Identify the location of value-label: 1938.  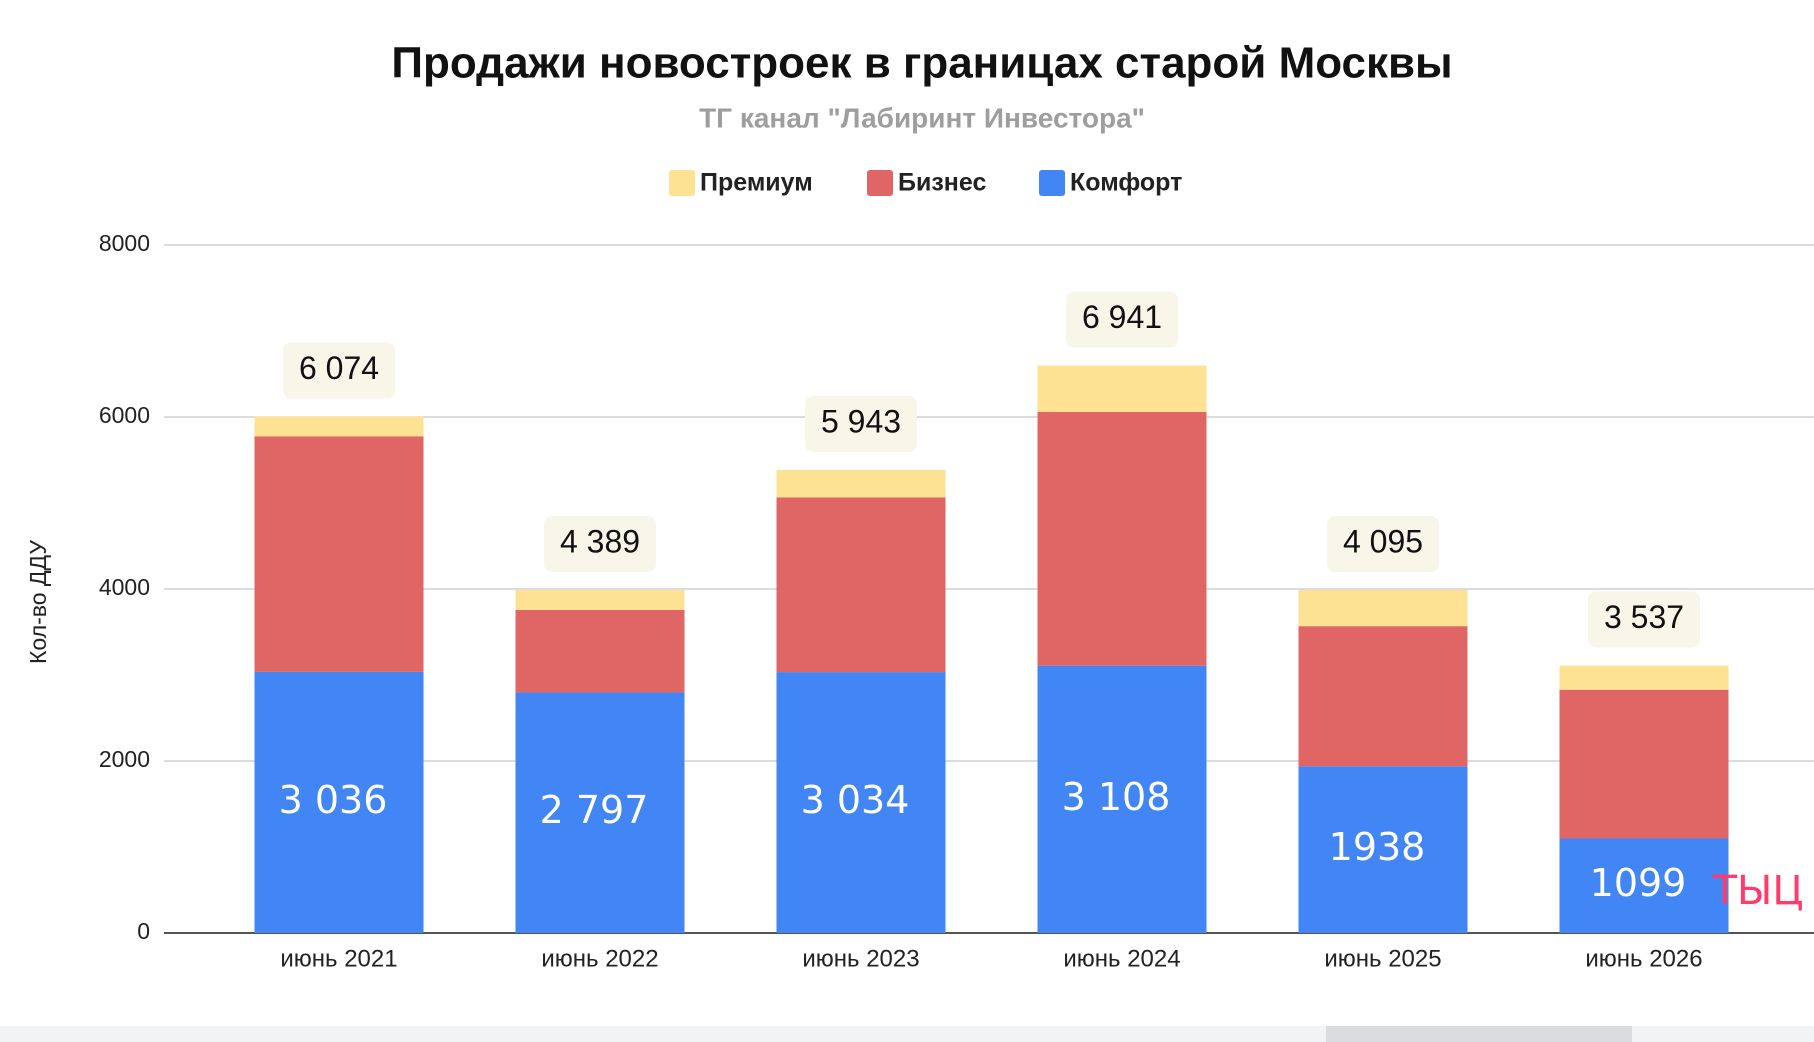
(1377, 847).